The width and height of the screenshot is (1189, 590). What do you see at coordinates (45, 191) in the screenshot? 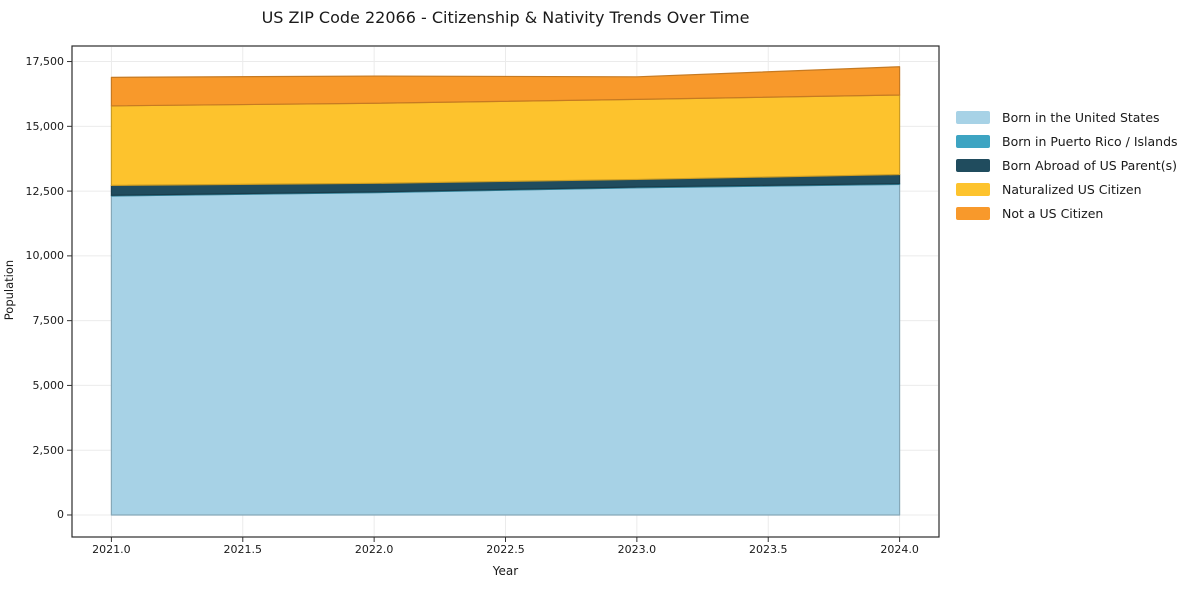
I see `y-tick-label: 12,500` at bounding box center [45, 191].